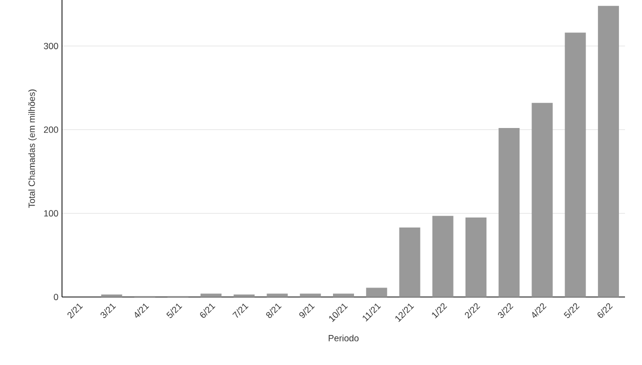  What do you see at coordinates (605, 310) in the screenshot?
I see `x-tick-label: 6/22` at bounding box center [605, 310].